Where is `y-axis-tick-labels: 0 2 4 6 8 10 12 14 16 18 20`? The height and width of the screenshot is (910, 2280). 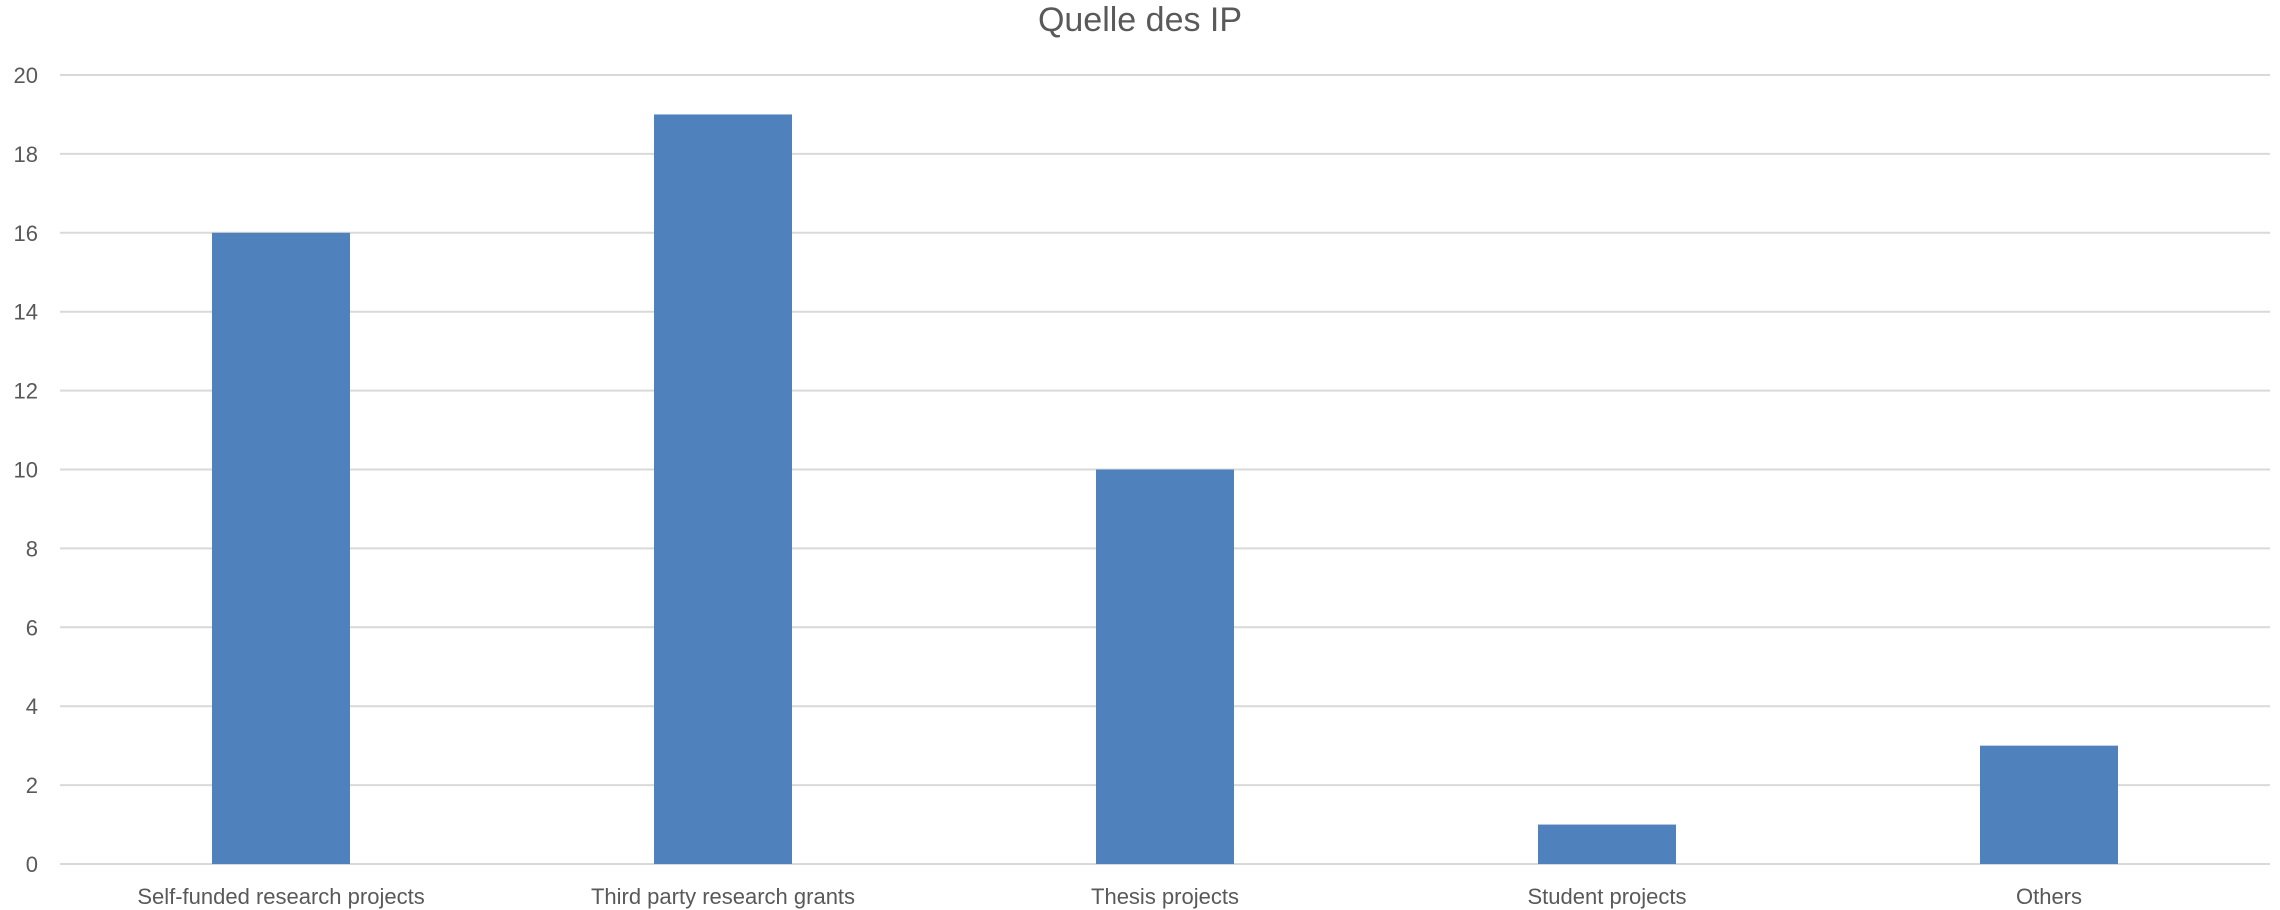
y-axis-tick-labels: 0 2 4 6 8 10 12 14 16 18 20 is located at coordinates (26, 470).